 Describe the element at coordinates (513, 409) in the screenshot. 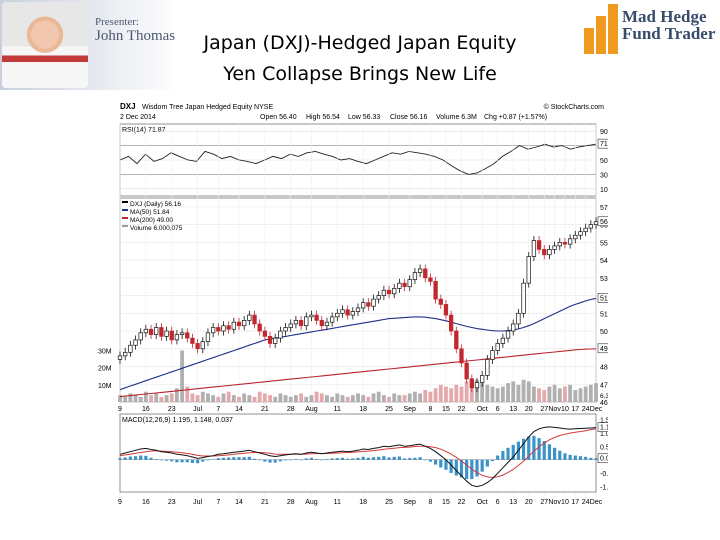

I see `x-tick-label: 13` at that location.